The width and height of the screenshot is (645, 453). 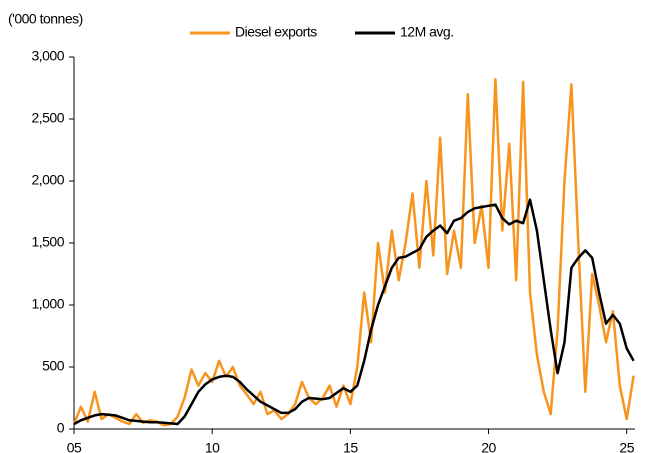 I want to click on x-tick-label: 20, so click(x=488, y=446).